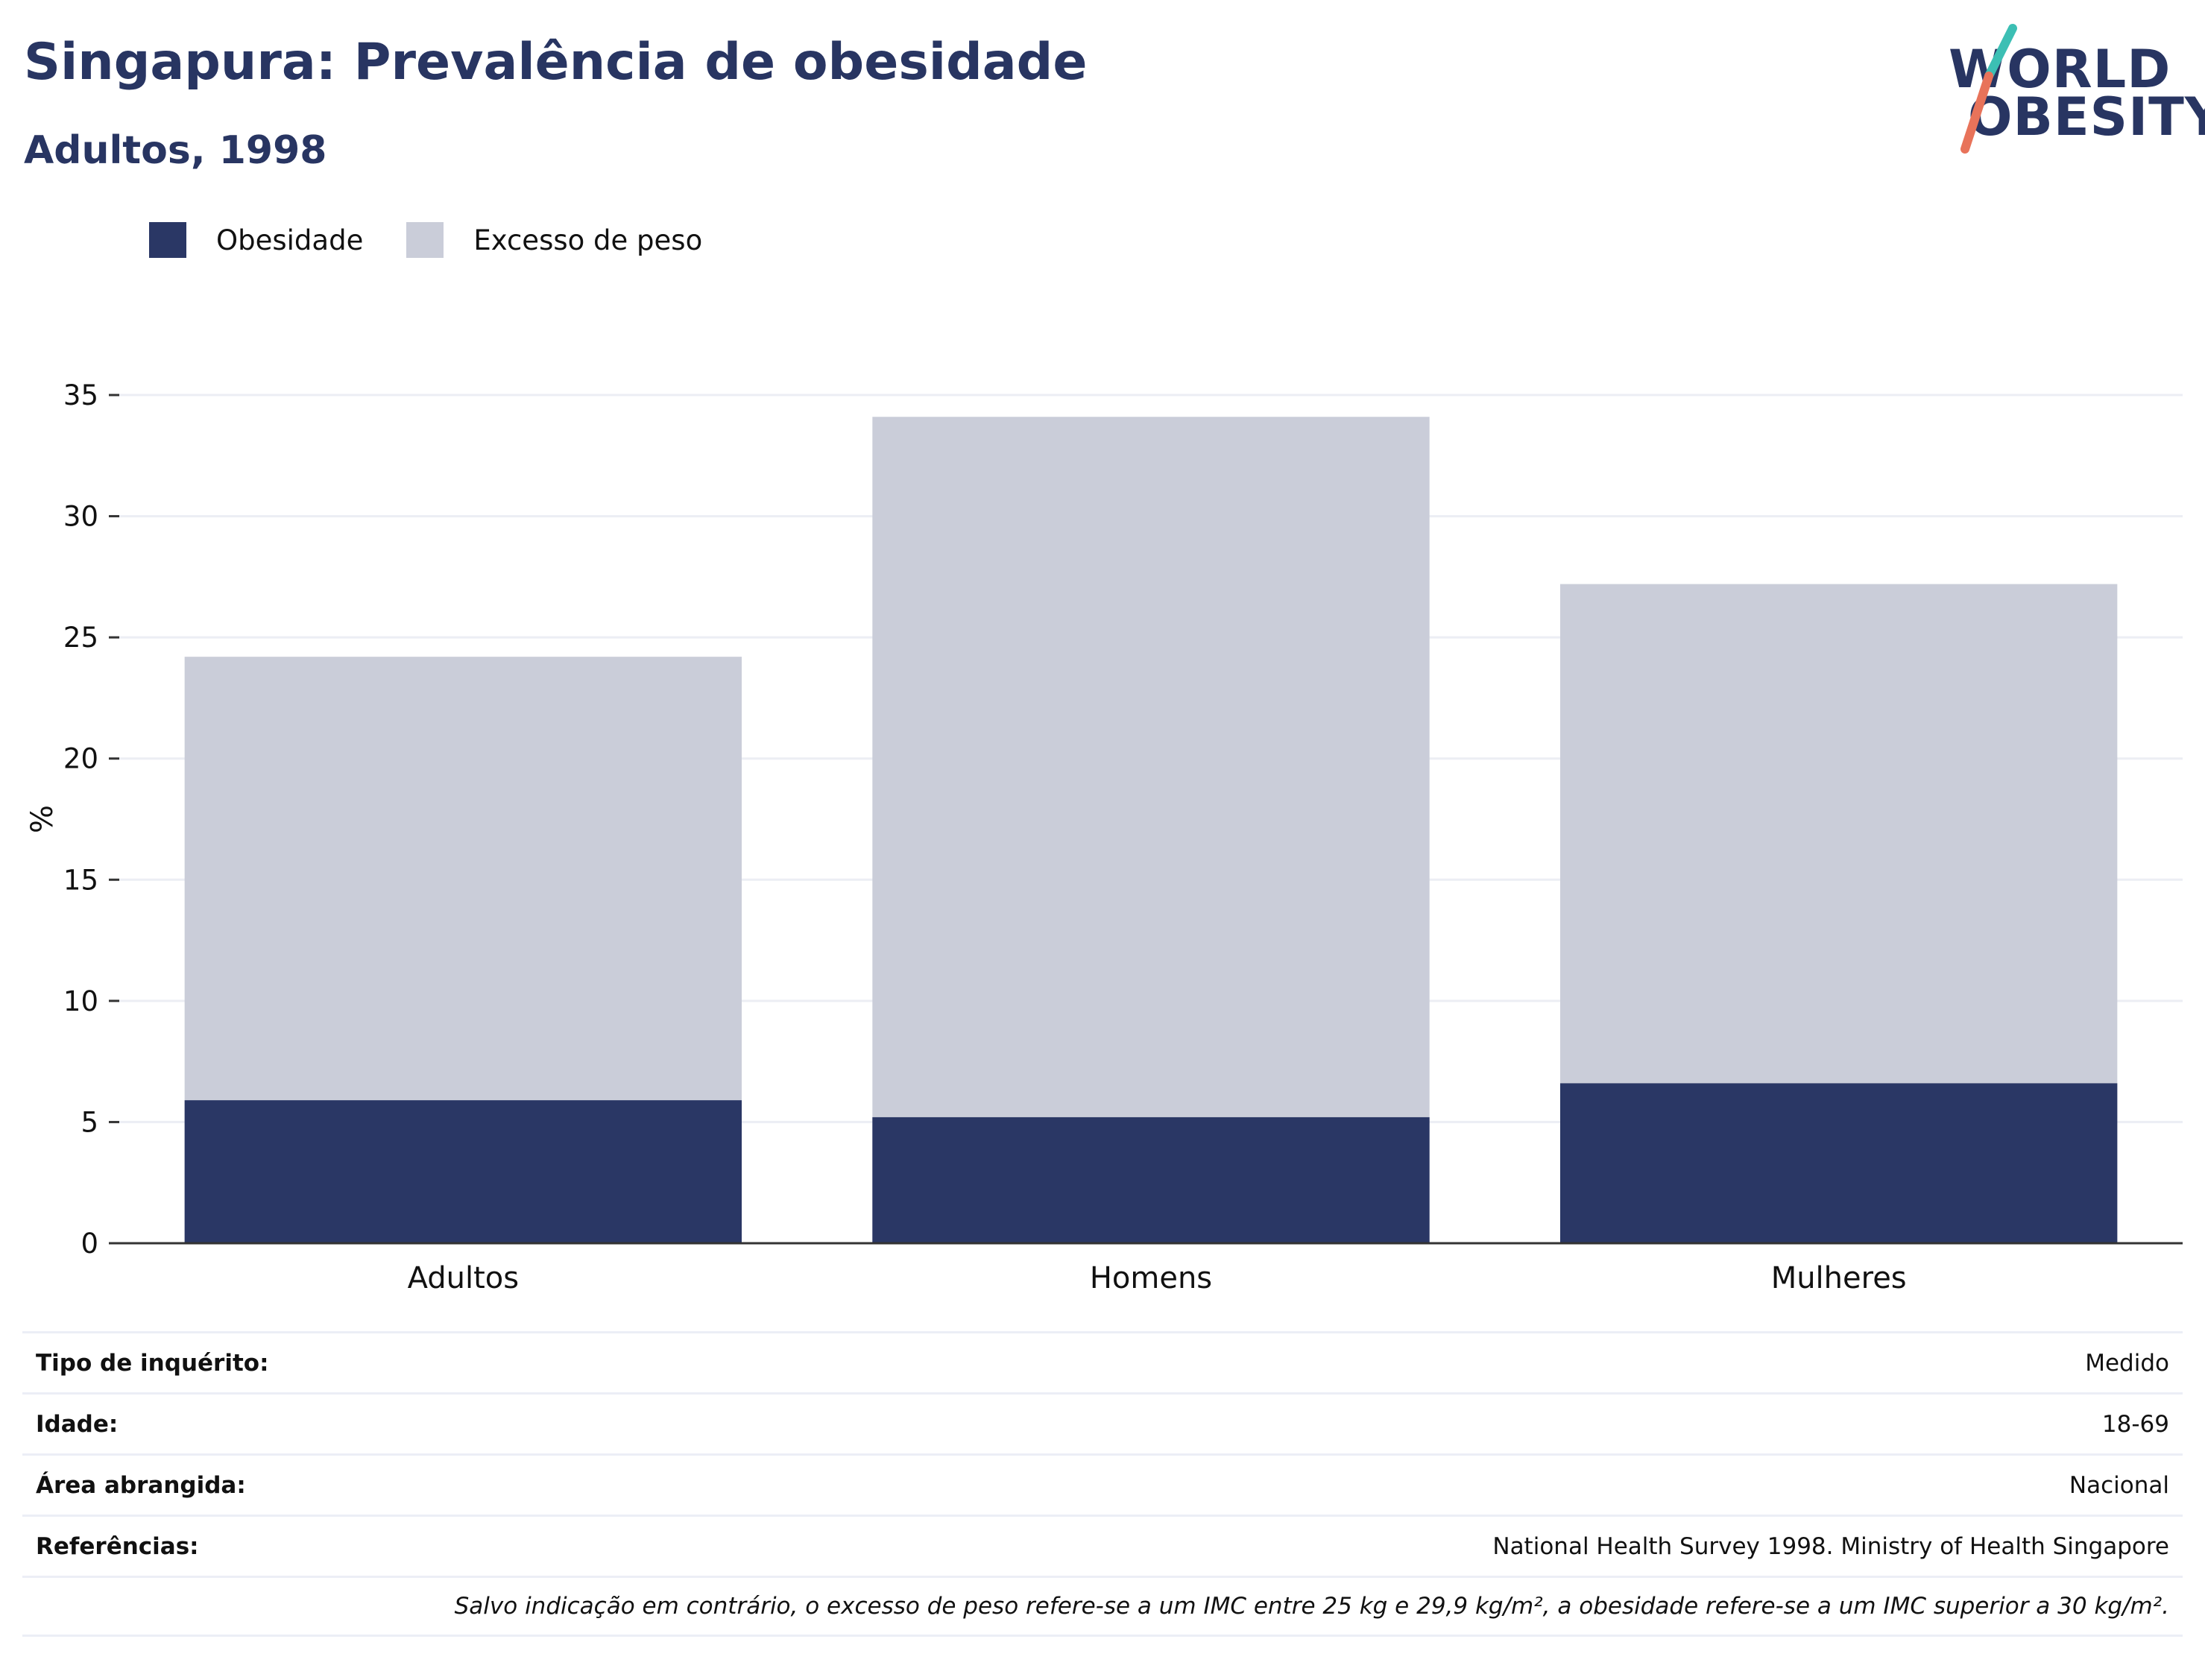 Image resolution: width=2205 pixels, height=1680 pixels. Describe the element at coordinates (167, 240) in the screenshot. I see `legend-swatch-obesity` at that location.